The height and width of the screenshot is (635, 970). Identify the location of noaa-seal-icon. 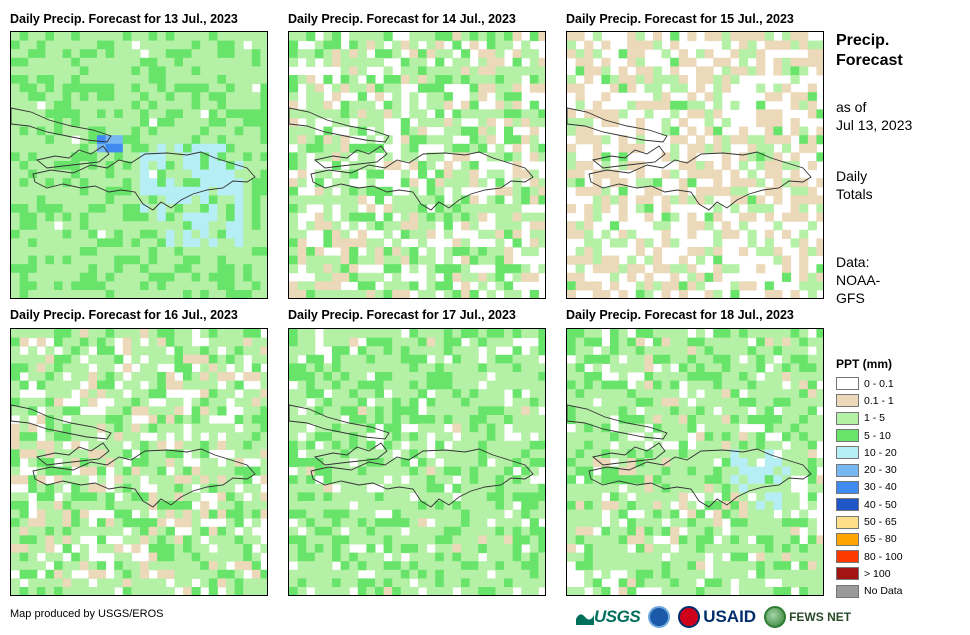
(659, 617).